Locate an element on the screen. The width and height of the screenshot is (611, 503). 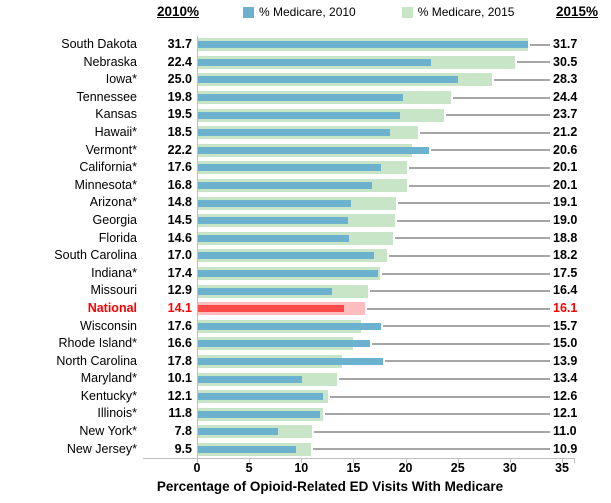
state-label: North Carolina is located at coordinates (96, 360).